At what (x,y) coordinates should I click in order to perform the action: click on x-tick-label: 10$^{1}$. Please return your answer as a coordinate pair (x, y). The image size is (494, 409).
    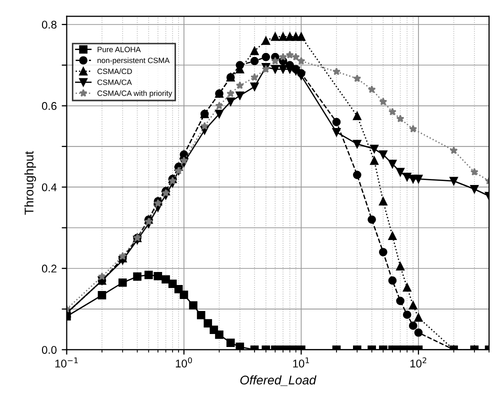
    Looking at the image, I should click on (301, 362).